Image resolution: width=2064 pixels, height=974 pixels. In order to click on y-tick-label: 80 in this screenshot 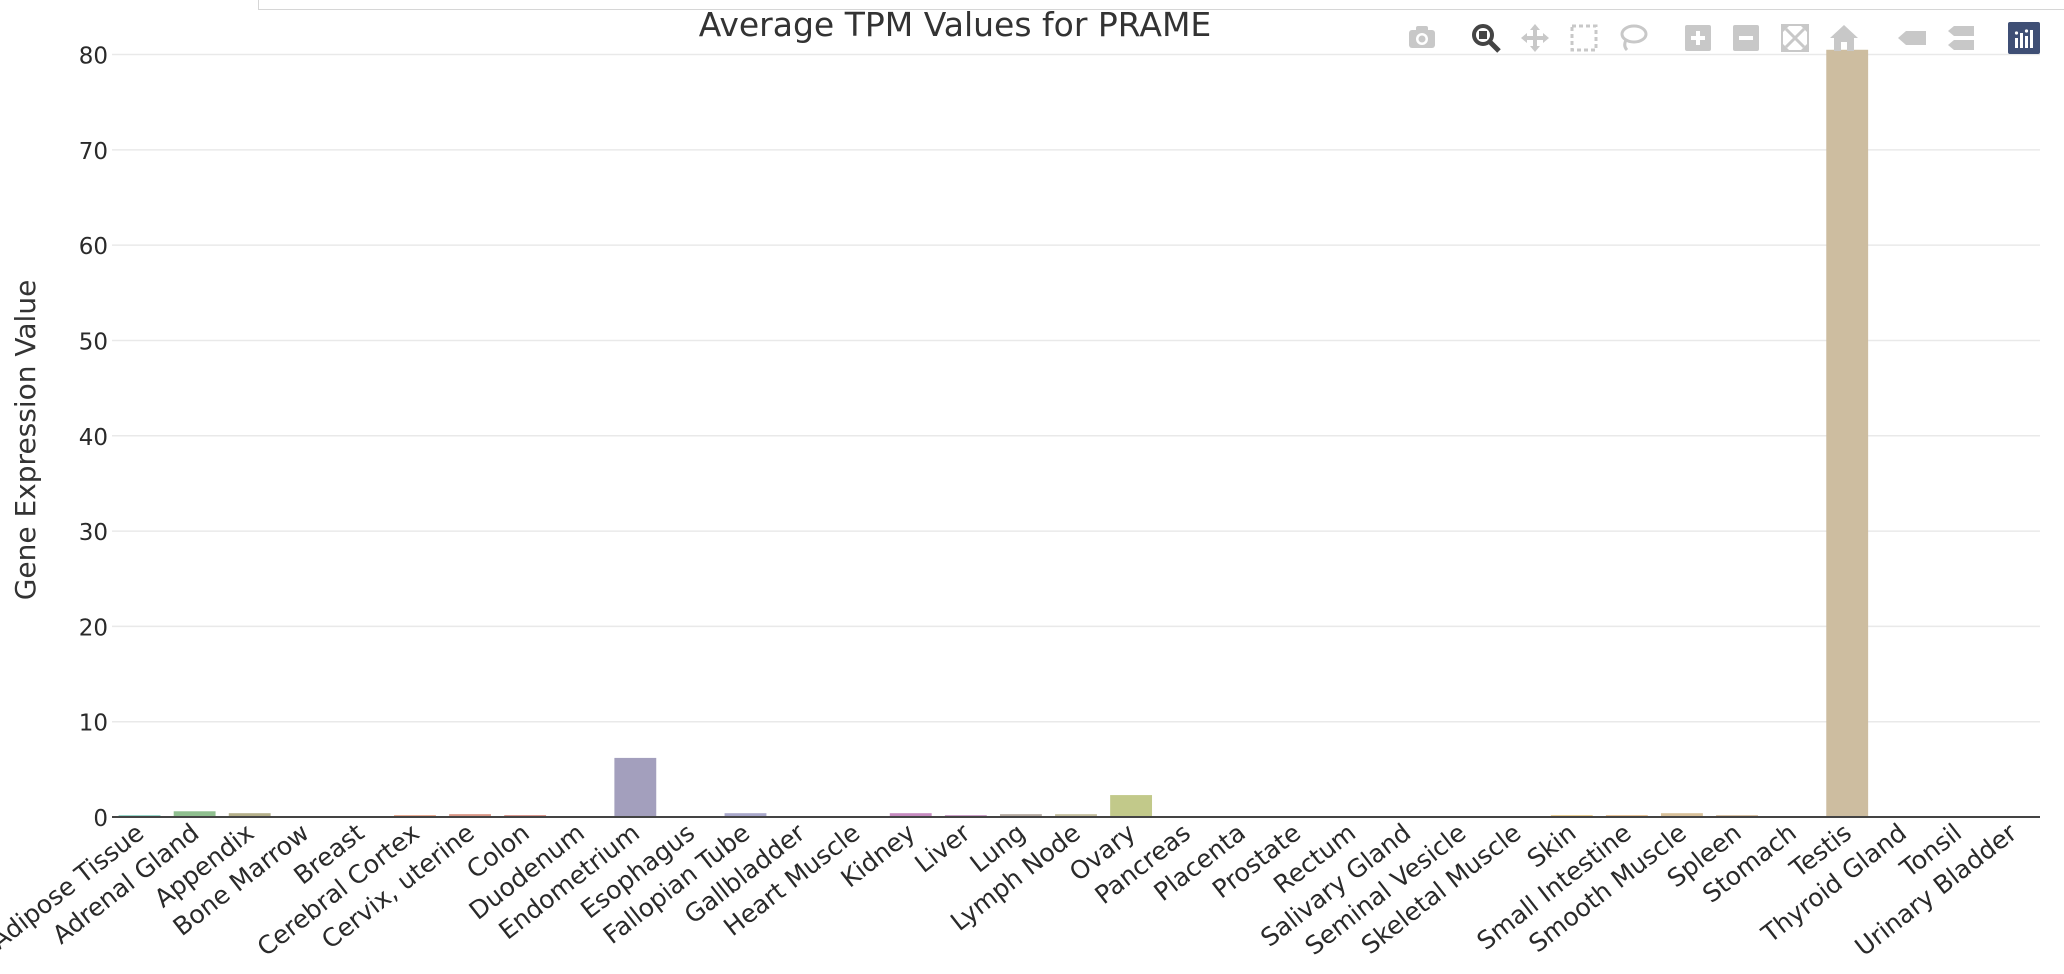, I will do `click(93, 57)`.